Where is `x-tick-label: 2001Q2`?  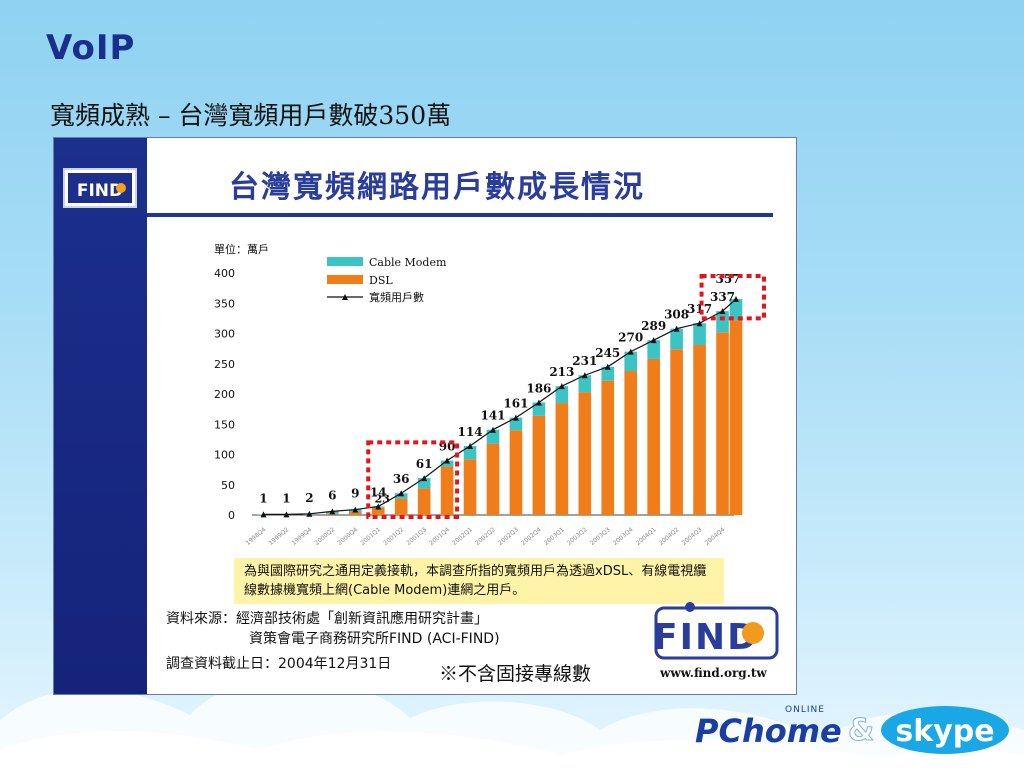 x-tick-label: 2001Q2 is located at coordinates (393, 536).